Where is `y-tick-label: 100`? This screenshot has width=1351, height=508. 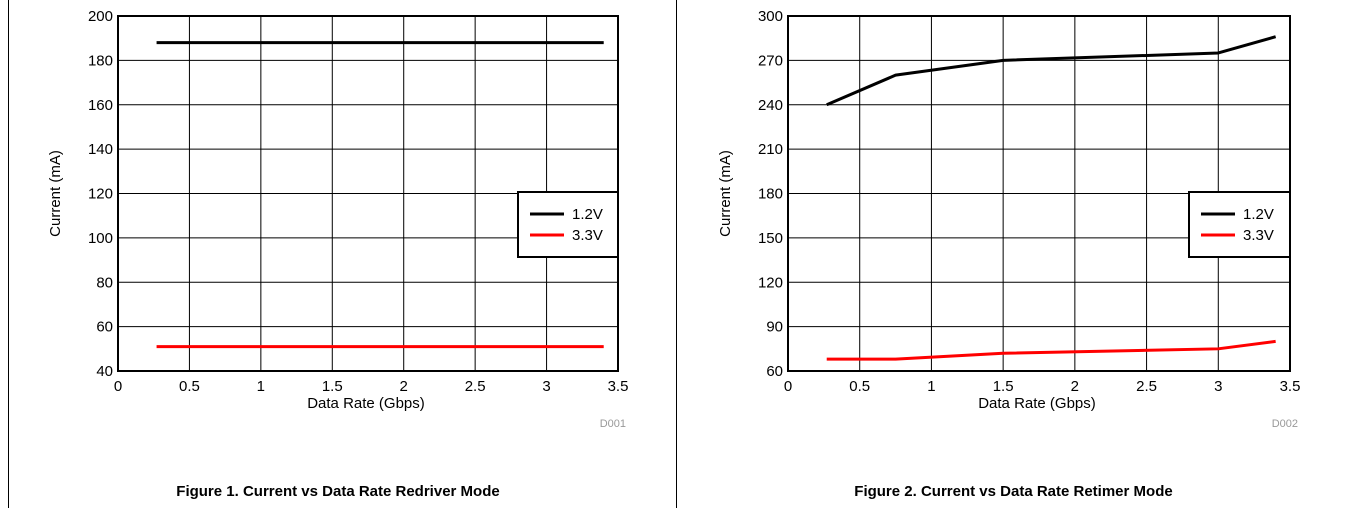
y-tick-label: 100 is located at coordinates (100, 238).